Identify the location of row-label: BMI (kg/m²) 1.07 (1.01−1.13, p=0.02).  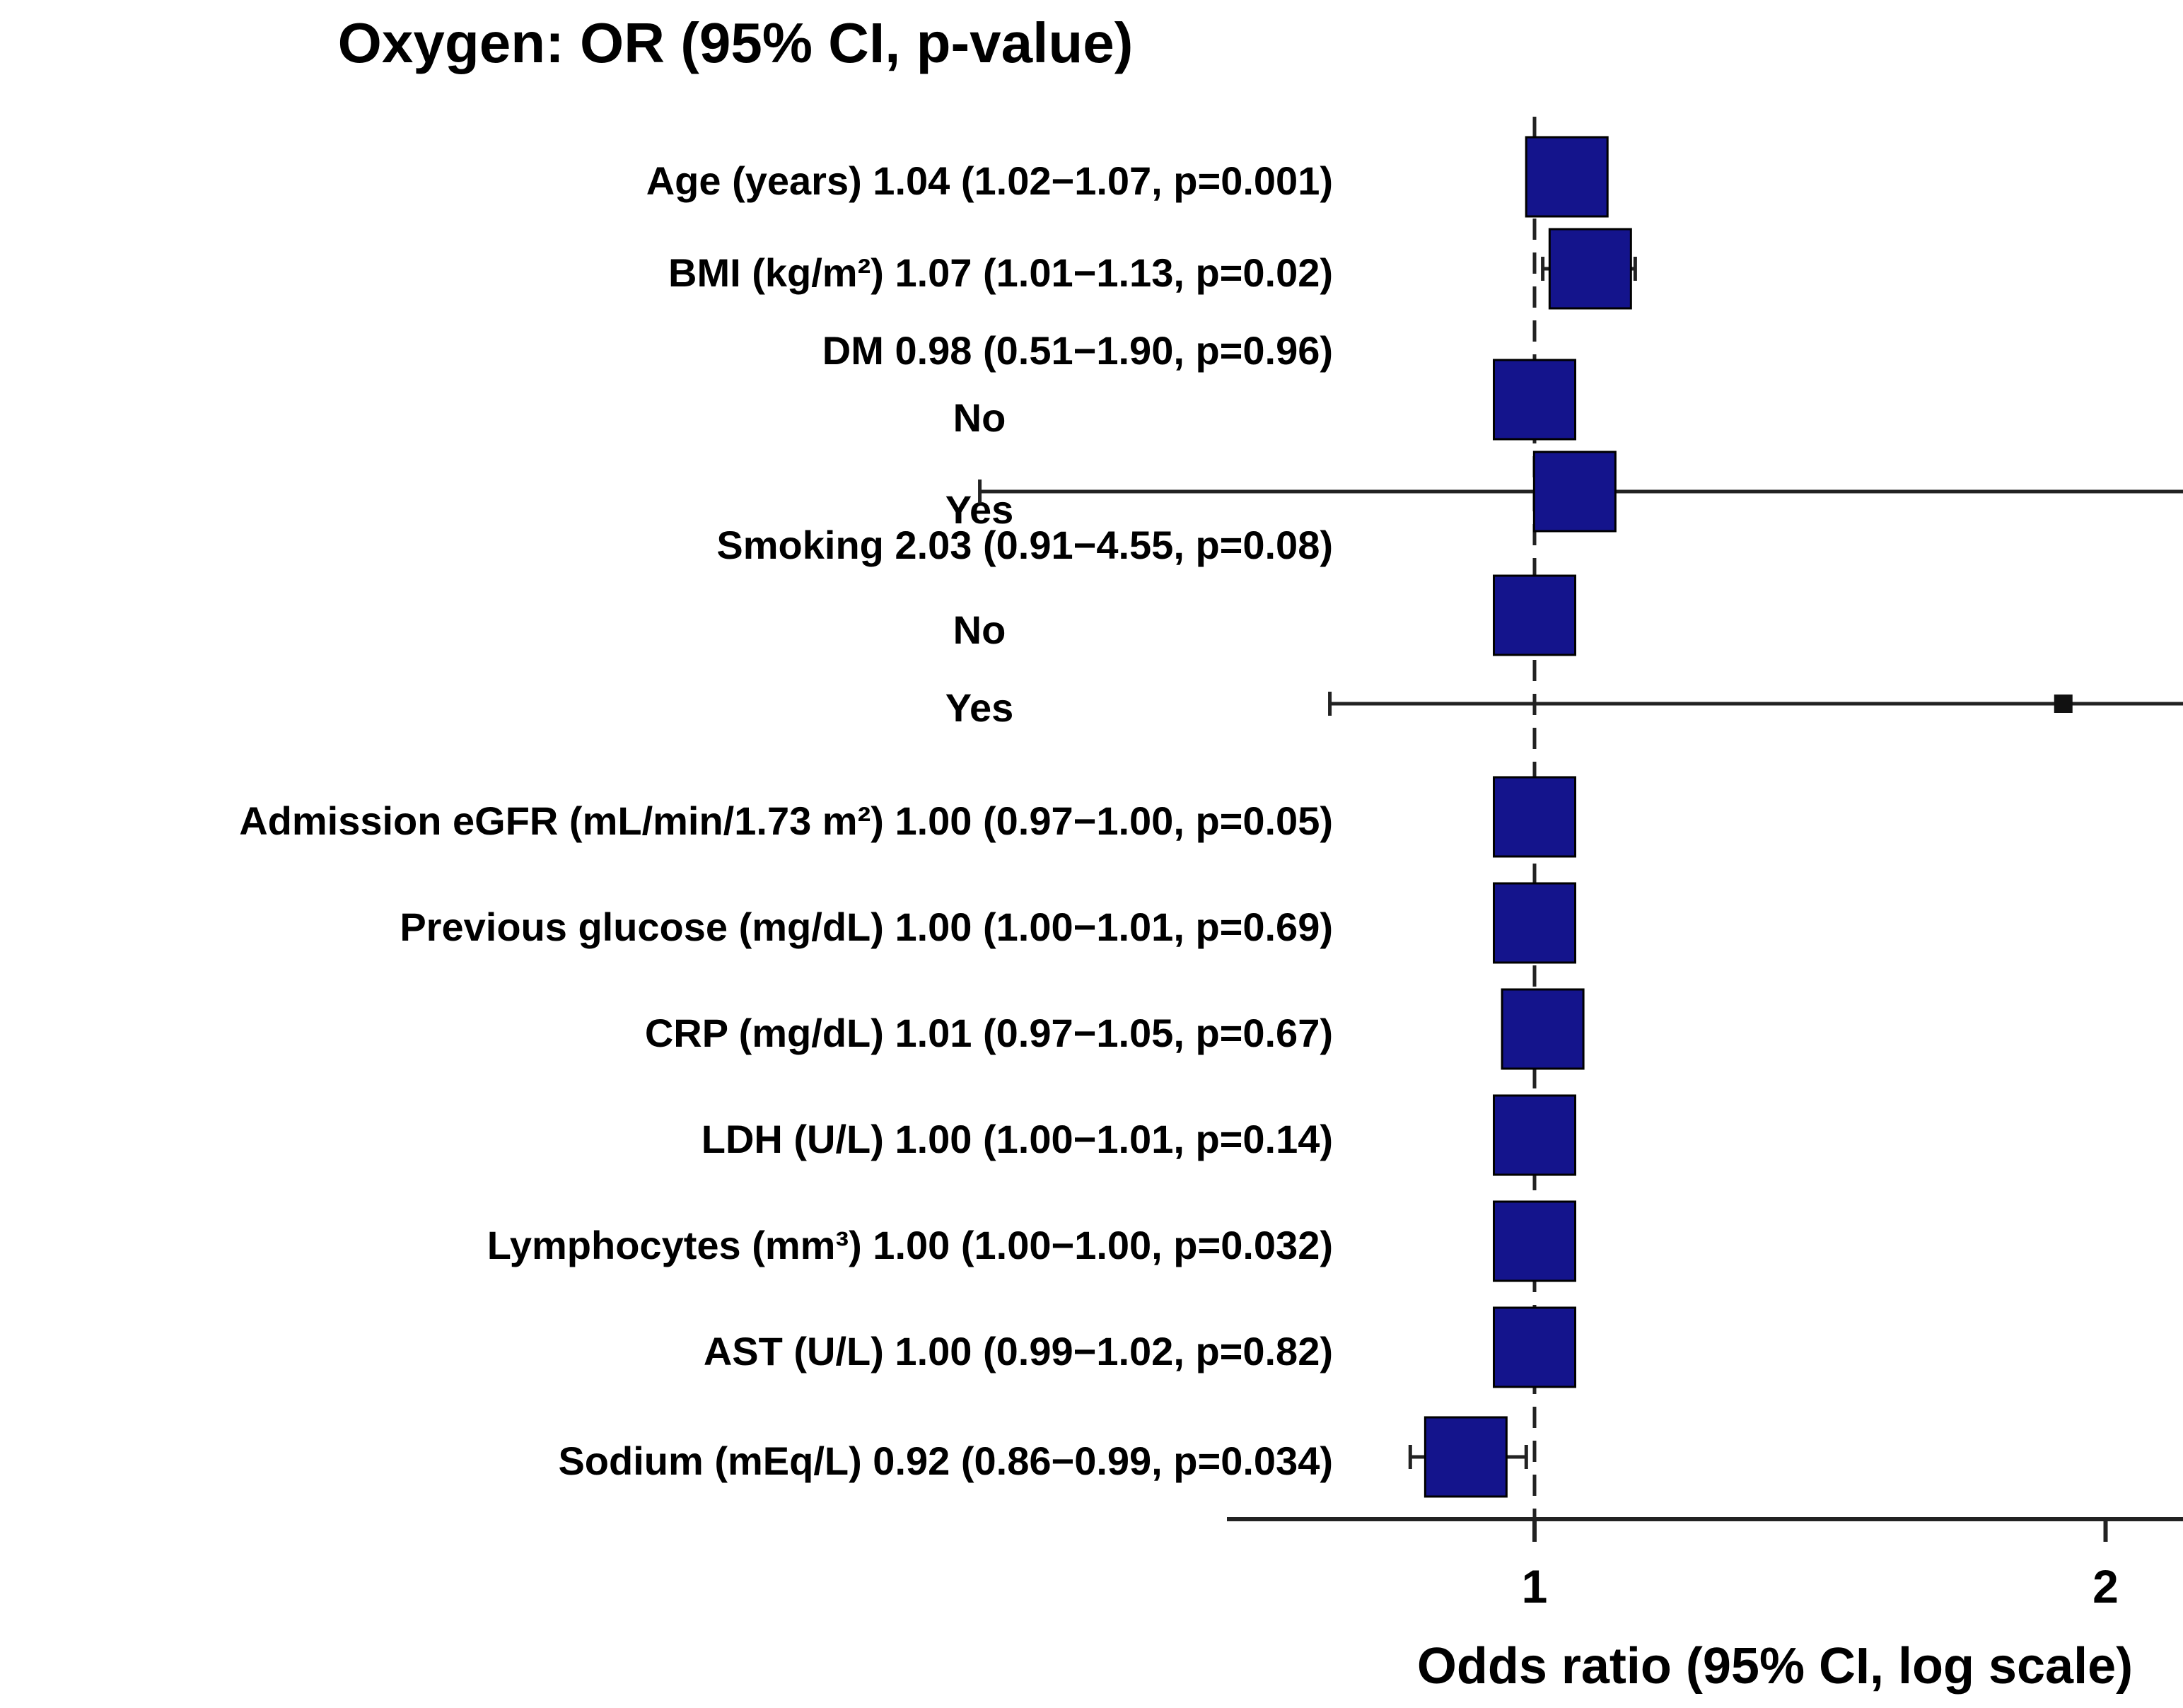
(1000, 272).